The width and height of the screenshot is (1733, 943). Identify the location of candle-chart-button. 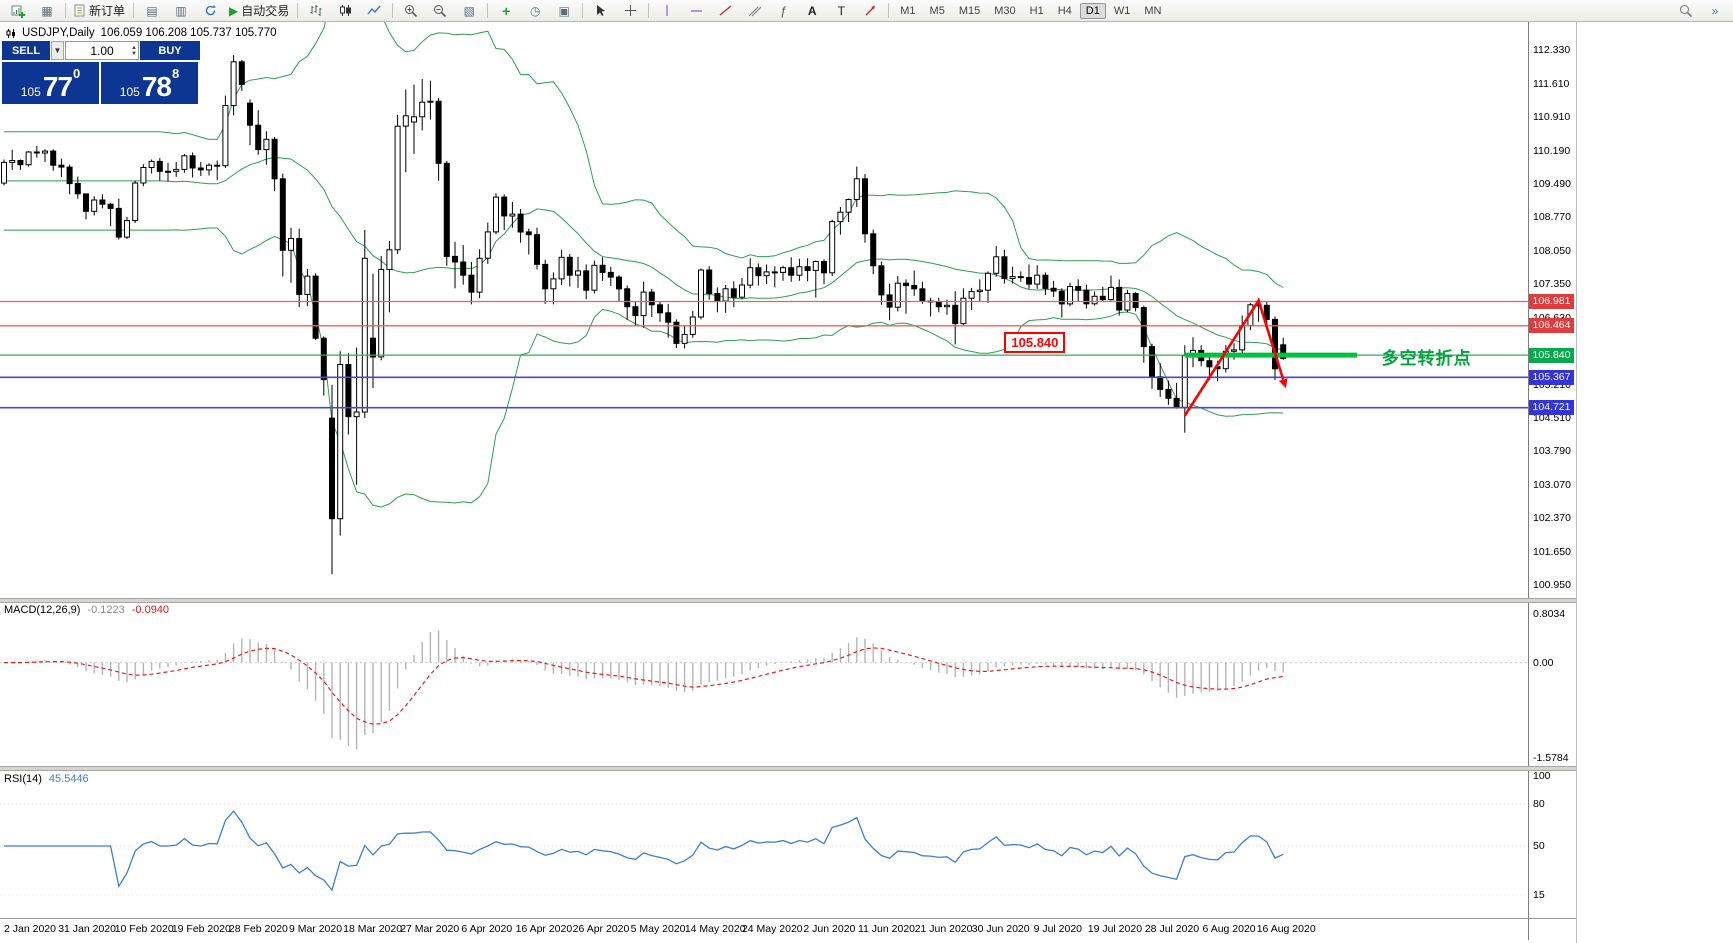
(345, 10).